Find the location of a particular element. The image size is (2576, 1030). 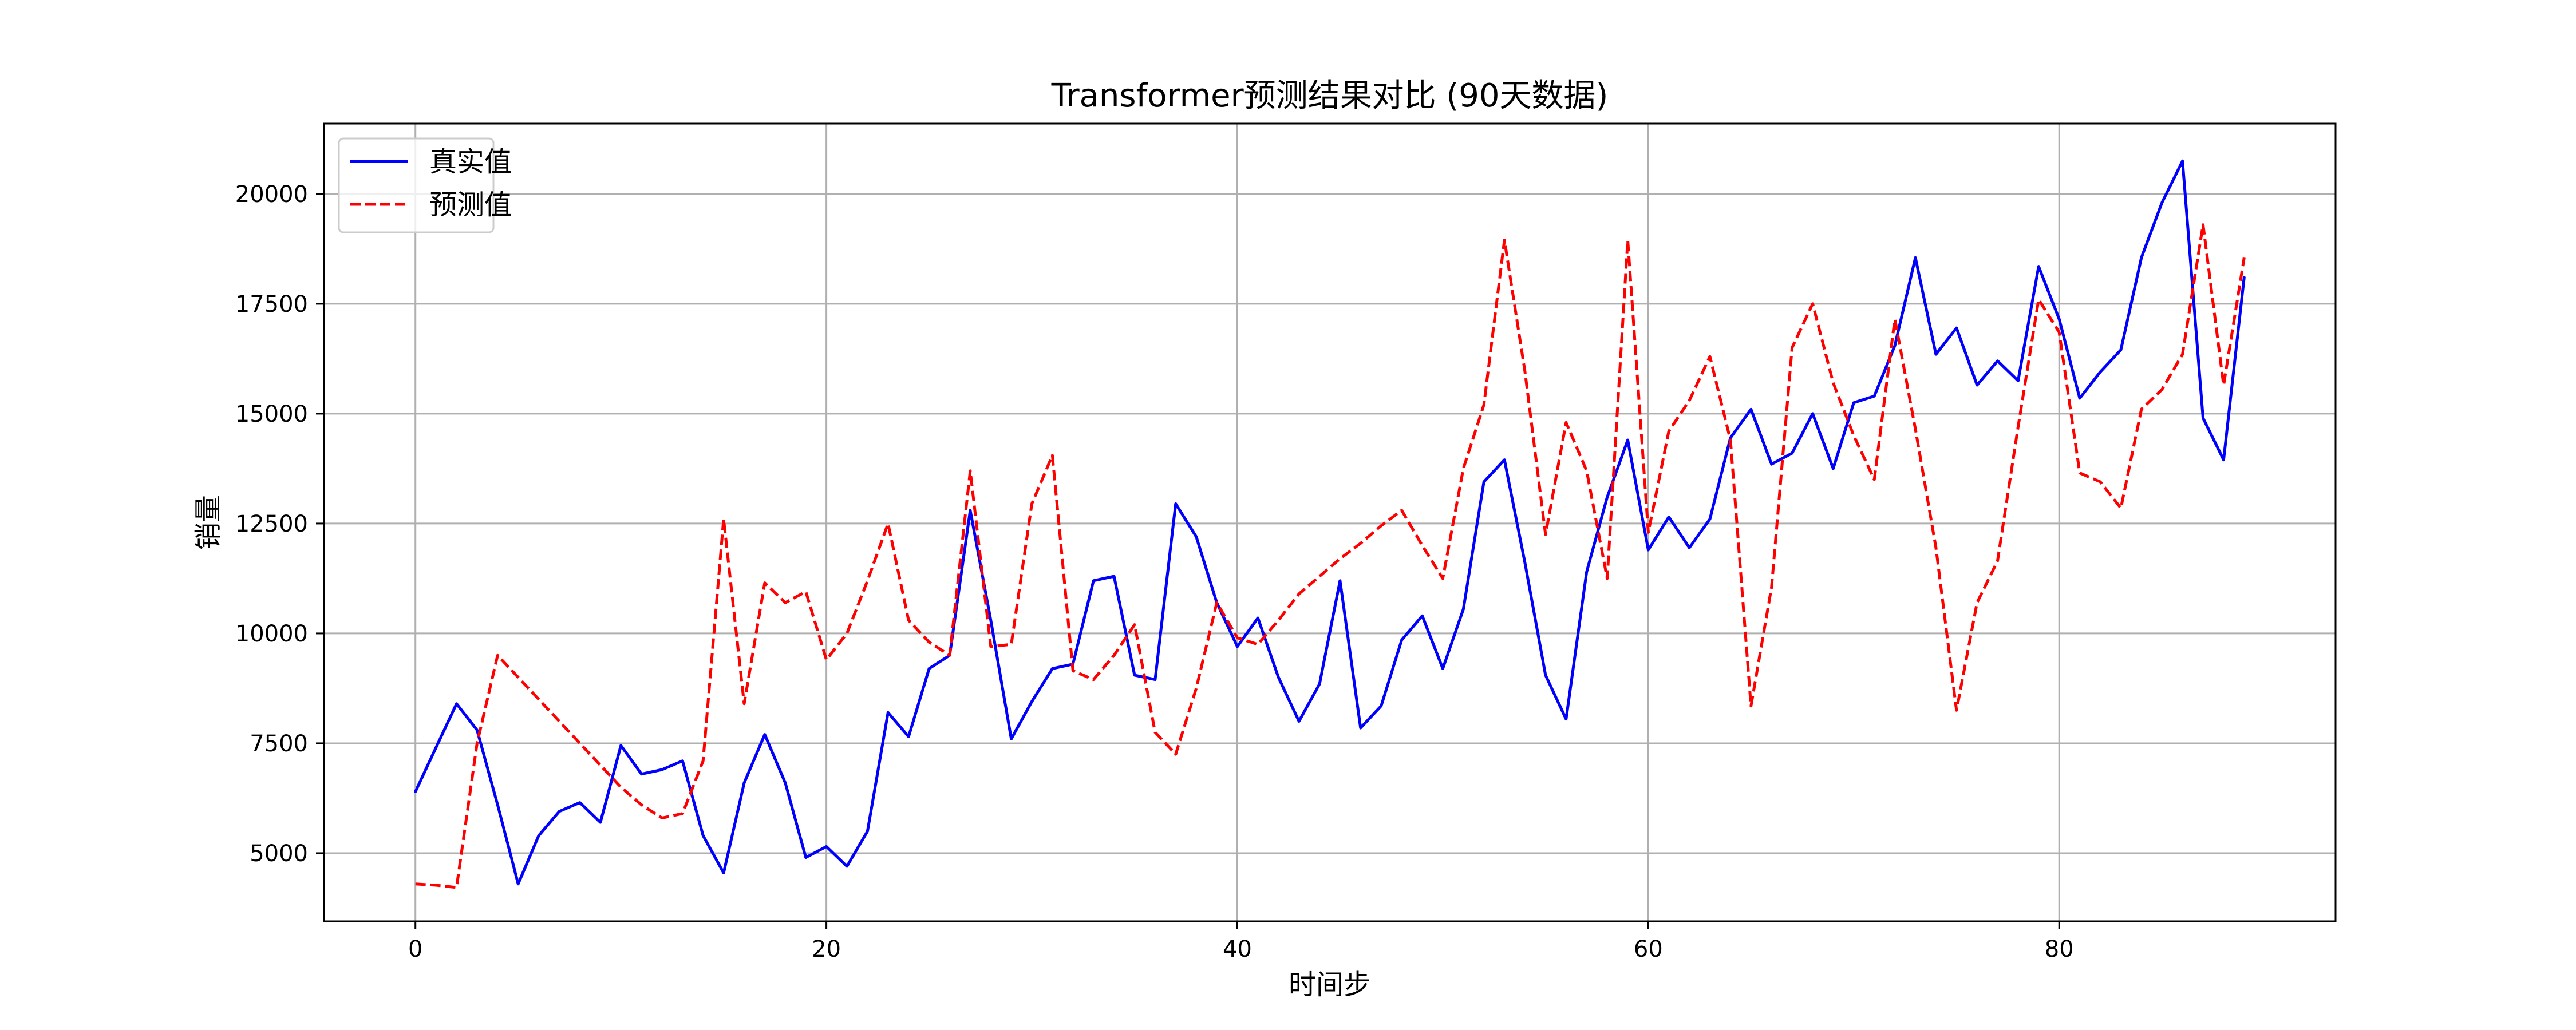

y-tick-label: 15000 is located at coordinates (271, 414).